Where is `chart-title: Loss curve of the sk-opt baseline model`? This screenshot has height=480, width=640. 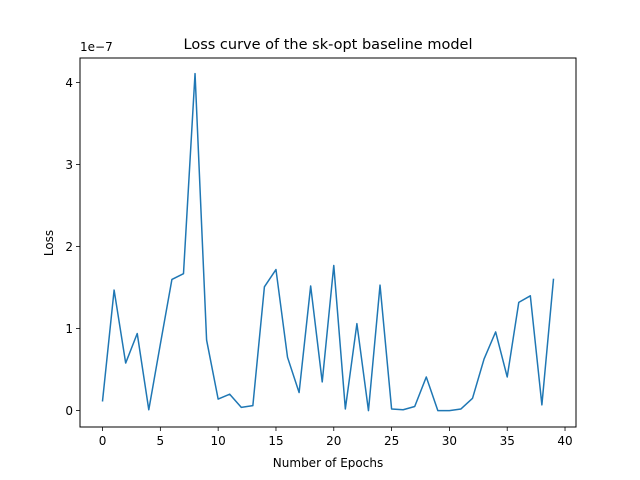 chart-title: Loss curve of the sk-opt baseline model is located at coordinates (328, 45).